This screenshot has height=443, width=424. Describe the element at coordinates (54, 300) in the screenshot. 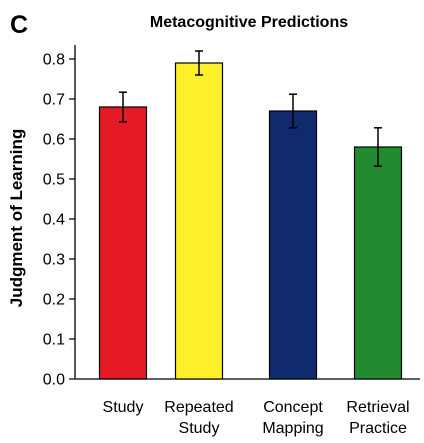

I see `y-tick-label: 0.2` at that location.